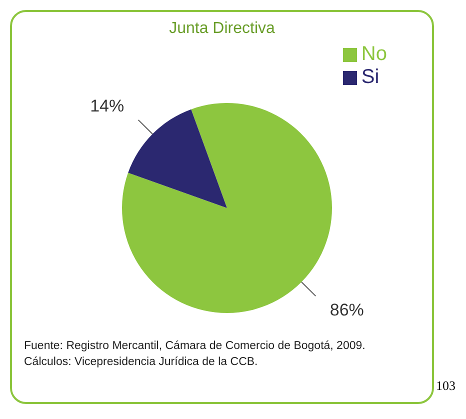  What do you see at coordinates (141, 362) in the screenshot?
I see `text: Cálculos: Vicepresidencia Jurídica de la CCB.` at bounding box center [141, 362].